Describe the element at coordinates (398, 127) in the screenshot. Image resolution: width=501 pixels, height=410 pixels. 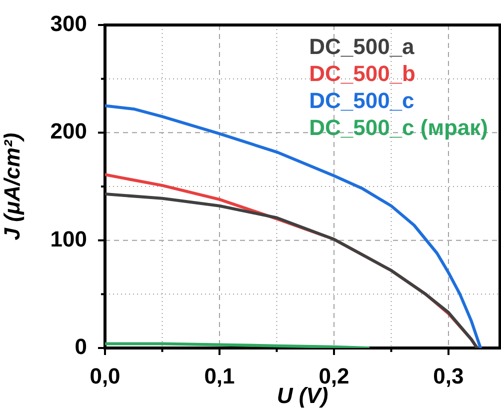
I see `text: DC_500_c (мрак)` at that location.